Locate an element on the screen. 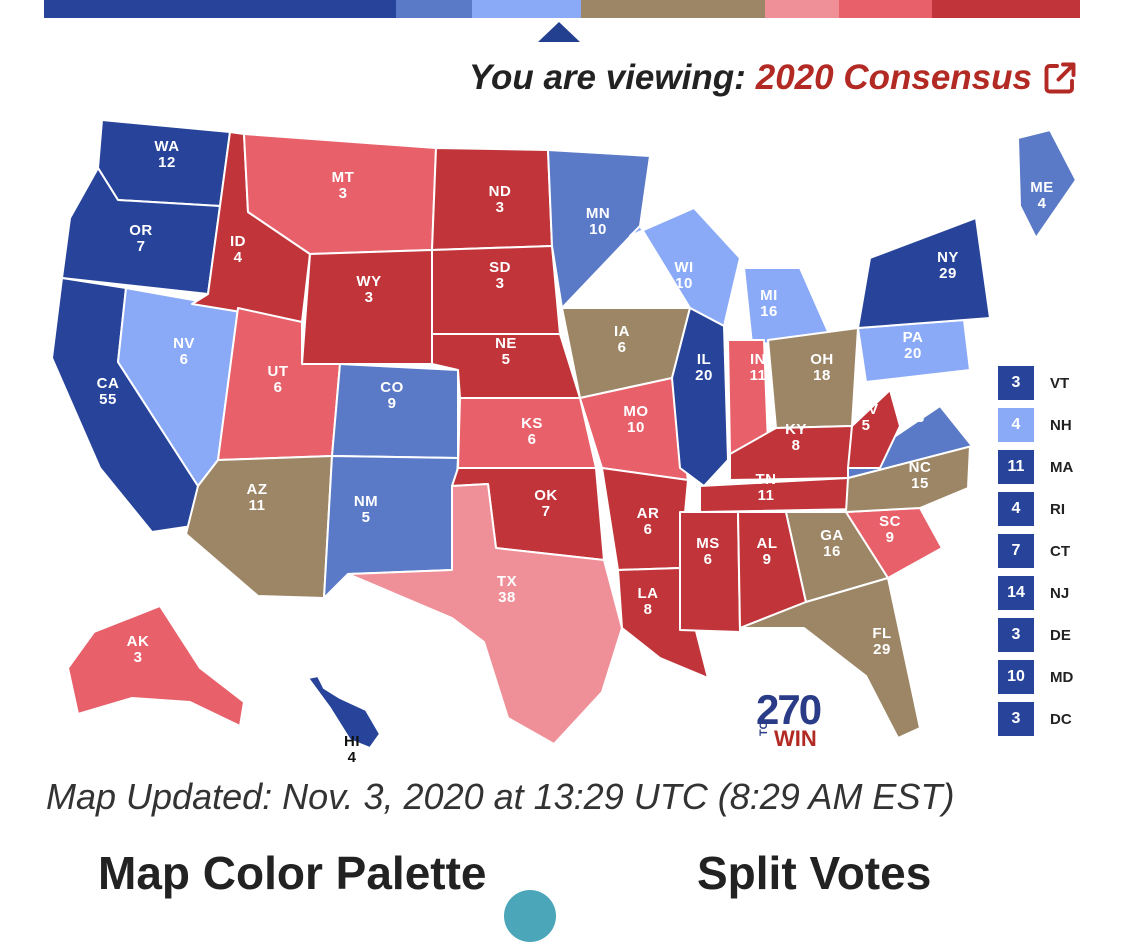 The image size is (1124, 942). state-label-ak: AK 3 is located at coordinates (138, 650).